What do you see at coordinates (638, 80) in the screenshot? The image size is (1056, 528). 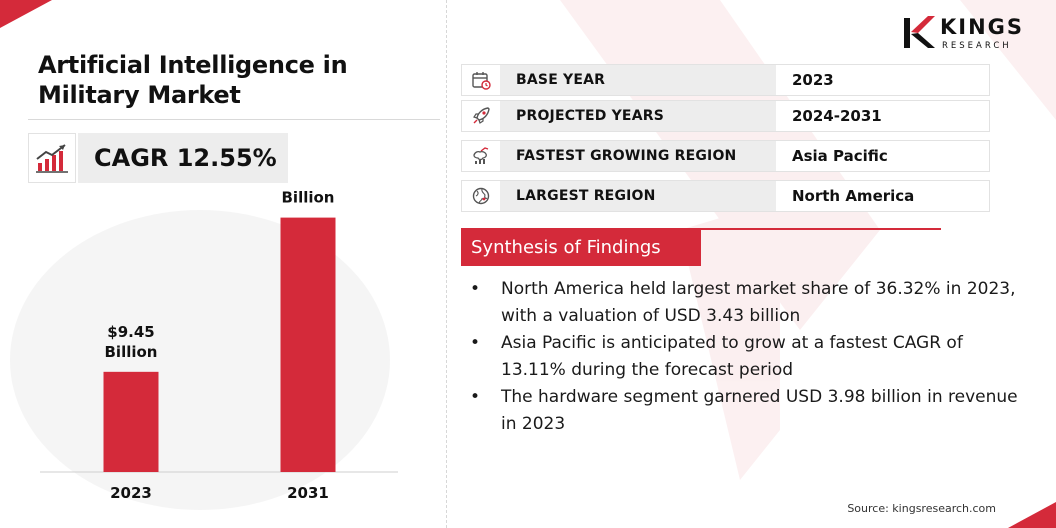 I see `info-key-base-year: BASE YEAR` at bounding box center [638, 80].